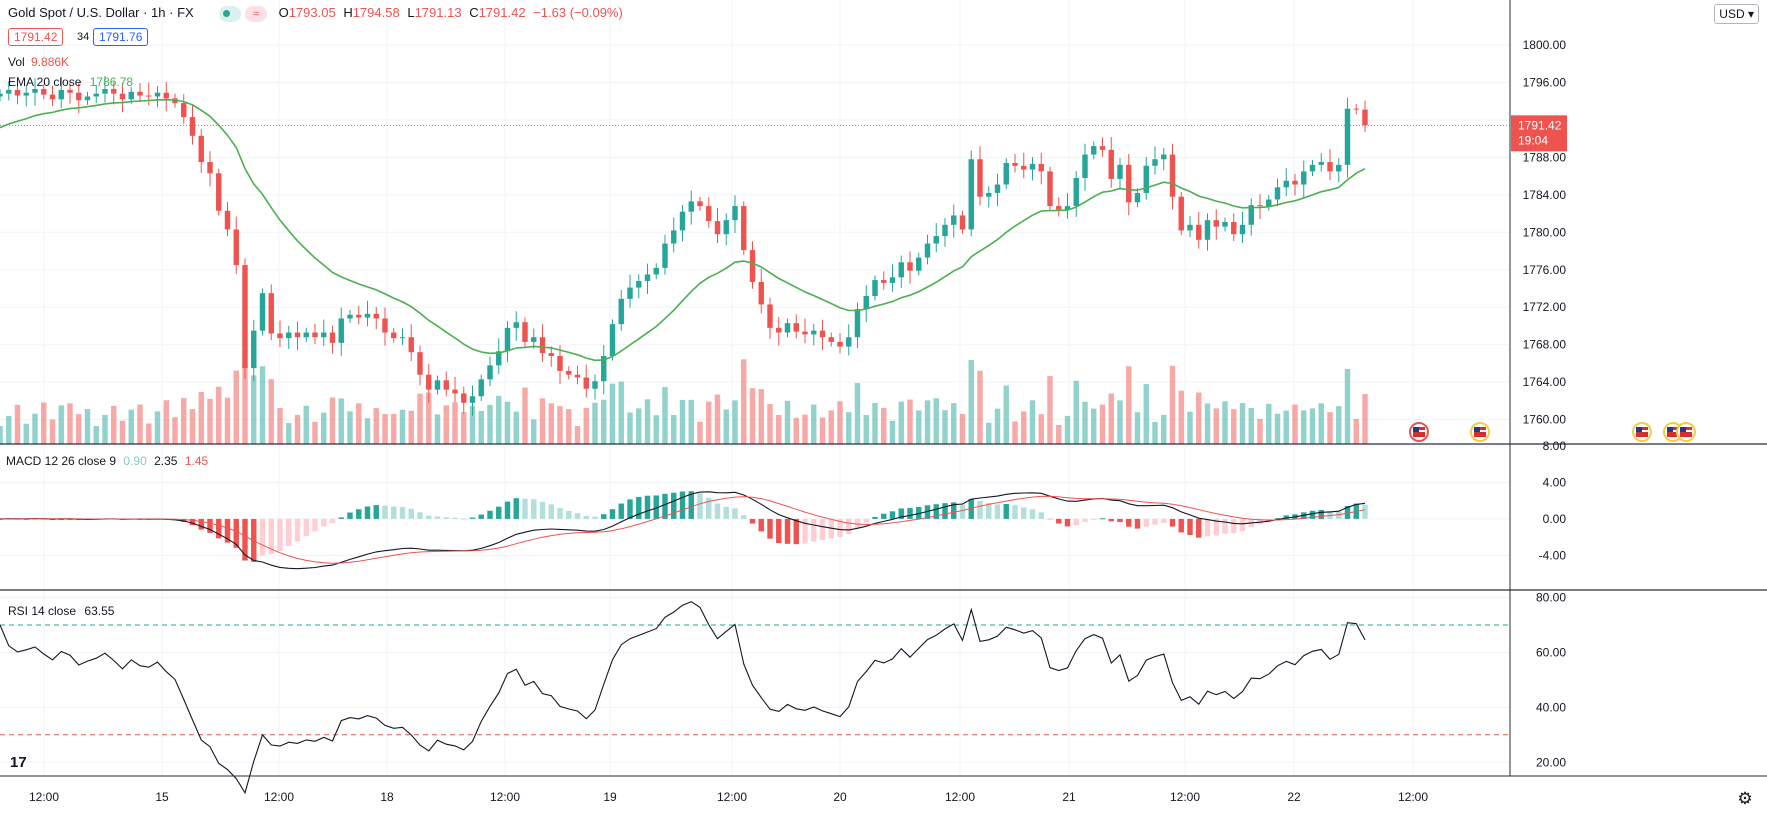 The width and height of the screenshot is (1767, 814). I want to click on settings-gear-icon: ⚙, so click(1745, 798).